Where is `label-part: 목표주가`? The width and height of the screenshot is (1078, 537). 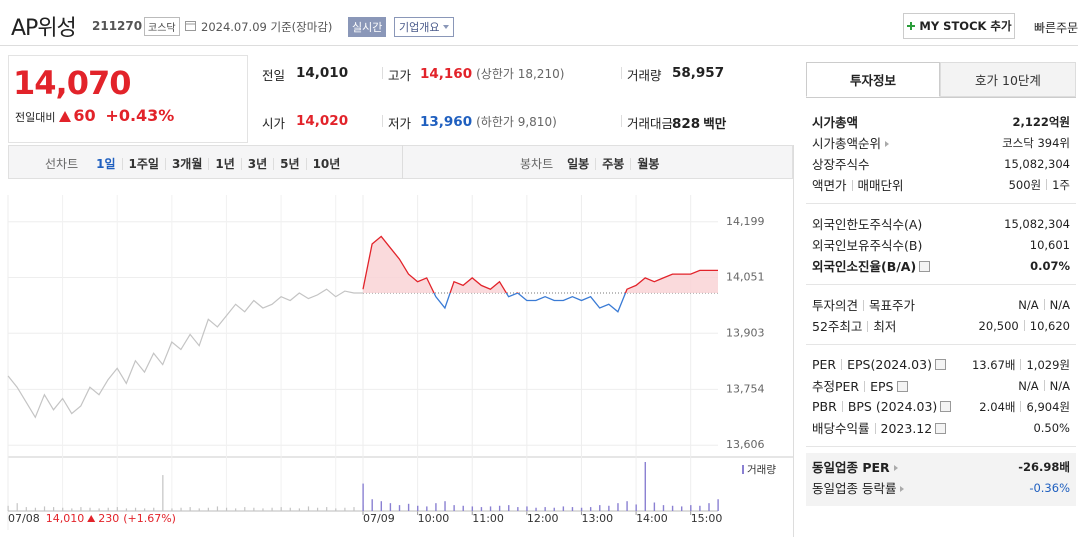
label-part: 목표주가 is located at coordinates (892, 305).